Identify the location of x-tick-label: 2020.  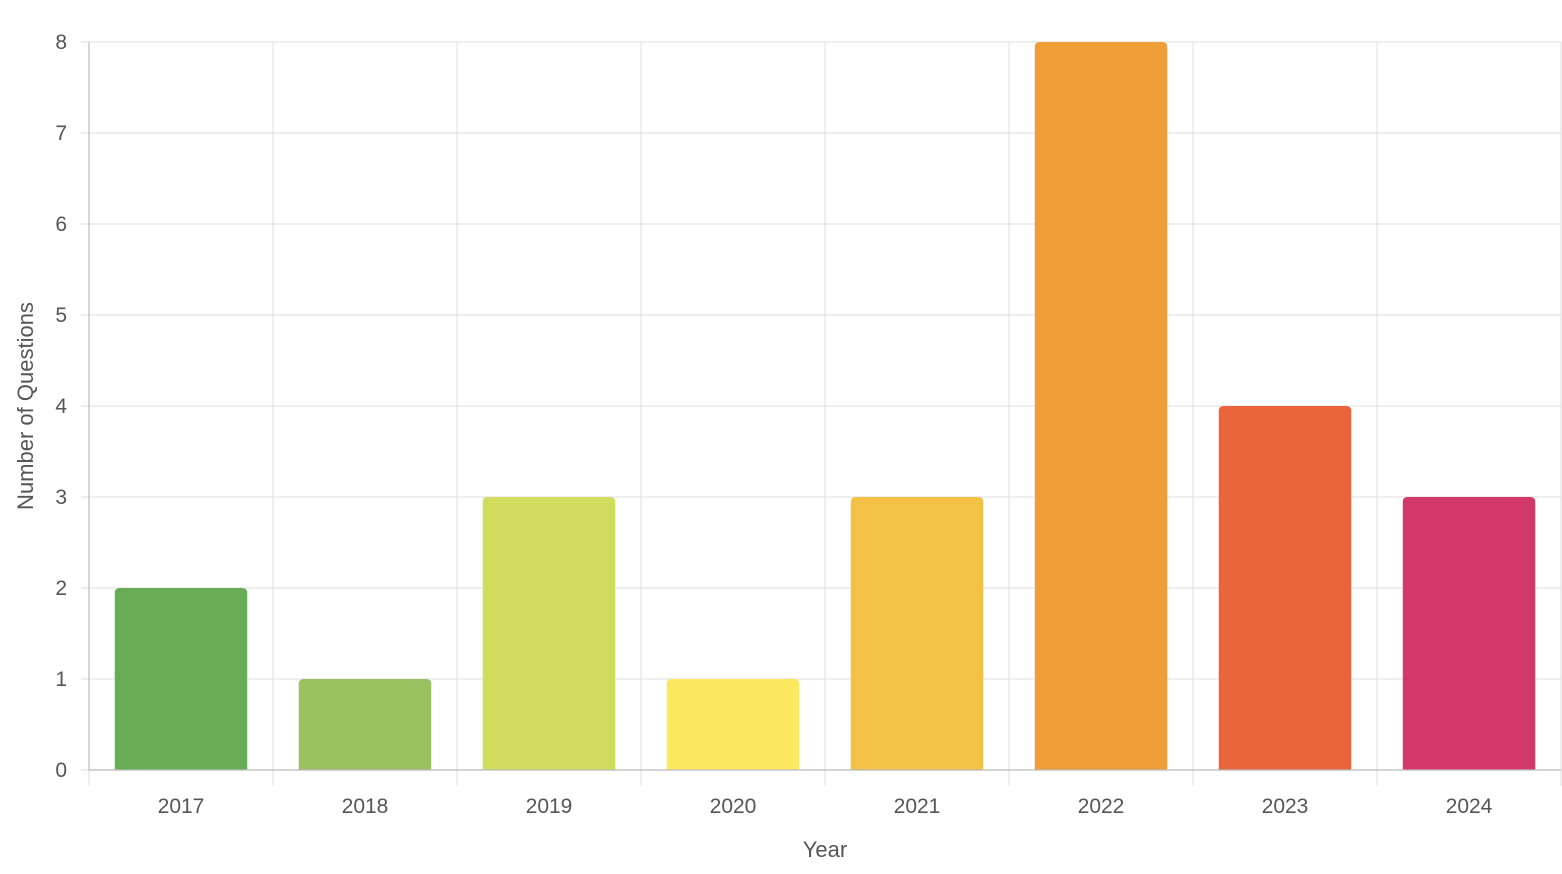
(733, 806).